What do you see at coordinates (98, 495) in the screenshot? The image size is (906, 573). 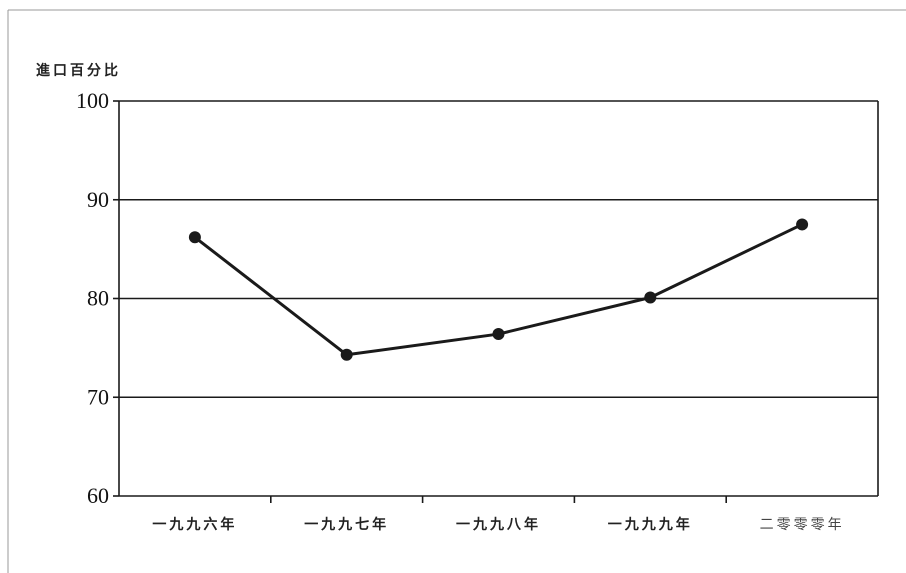 I see `y-tick-label-60: 60` at bounding box center [98, 495].